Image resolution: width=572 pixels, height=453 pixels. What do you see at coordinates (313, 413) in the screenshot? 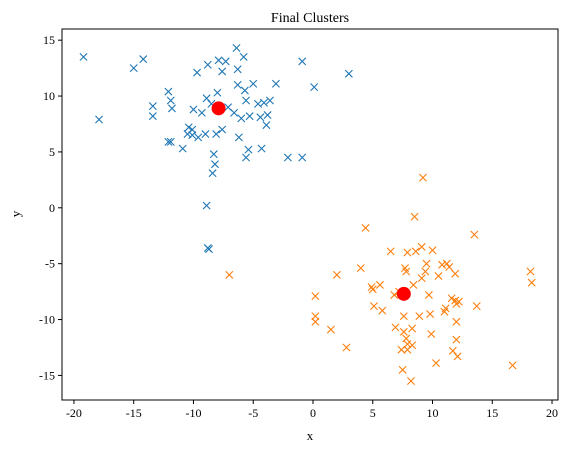
I see `x-tick-label: 0` at bounding box center [313, 413].